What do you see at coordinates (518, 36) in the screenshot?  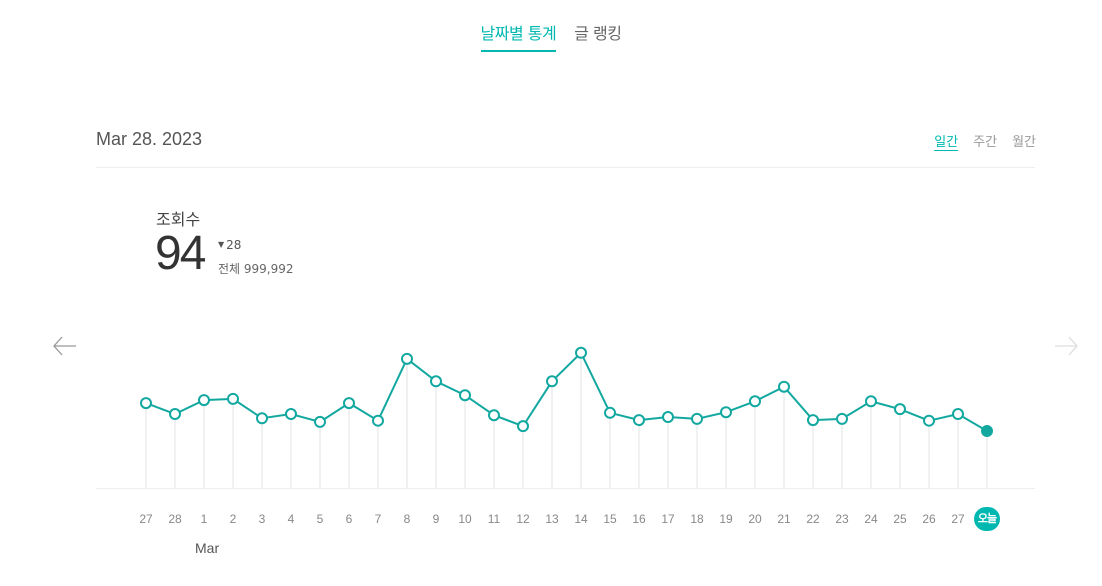 I see `tab-daily-stats: 날짜별 통계` at bounding box center [518, 36].